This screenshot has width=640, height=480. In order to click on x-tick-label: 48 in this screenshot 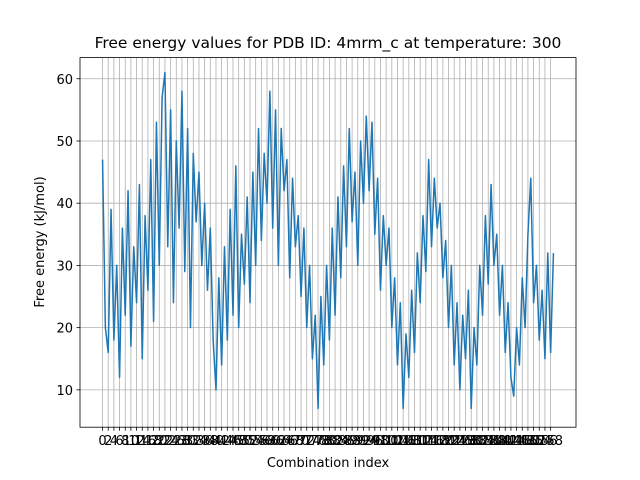, I will do `click(238, 441)`.